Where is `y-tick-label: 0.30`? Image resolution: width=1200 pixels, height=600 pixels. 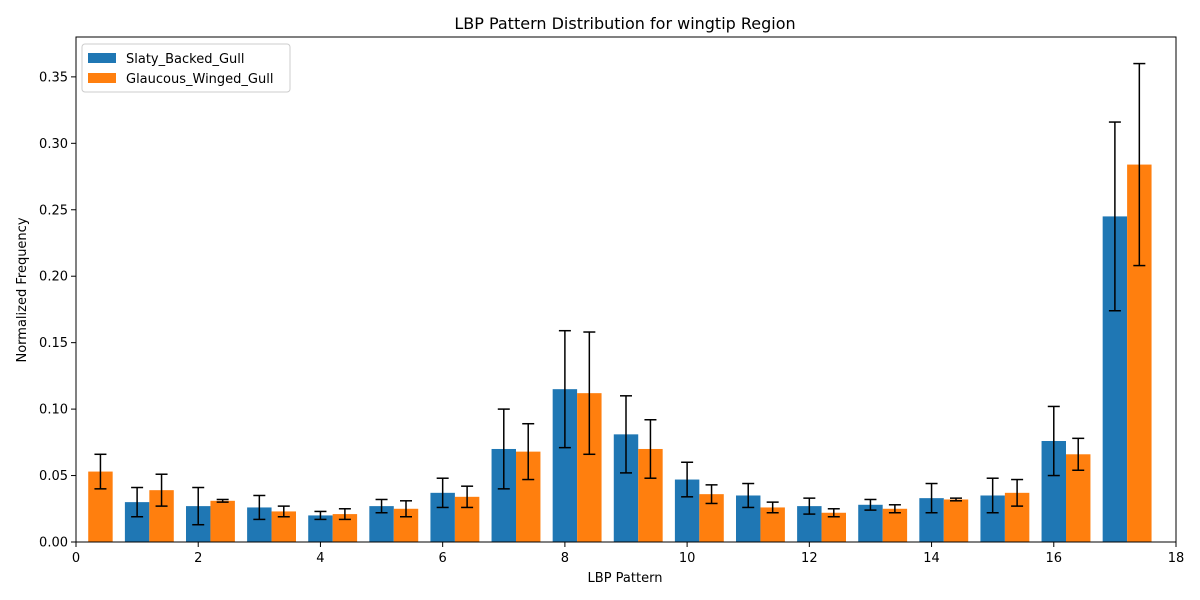 y-tick-label: 0.30 is located at coordinates (53, 144).